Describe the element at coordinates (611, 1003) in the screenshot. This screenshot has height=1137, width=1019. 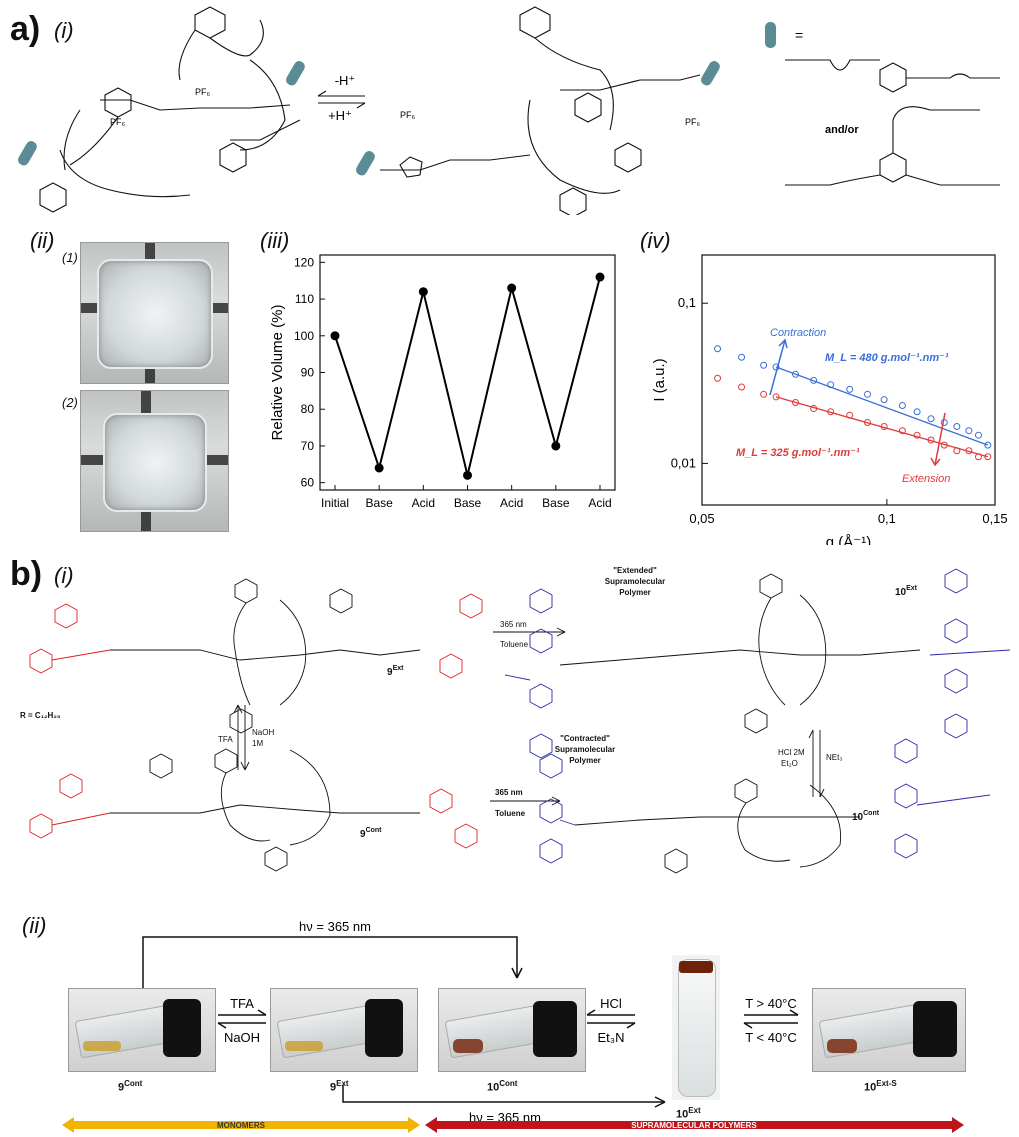
I see `hcl-label: HCl` at that location.